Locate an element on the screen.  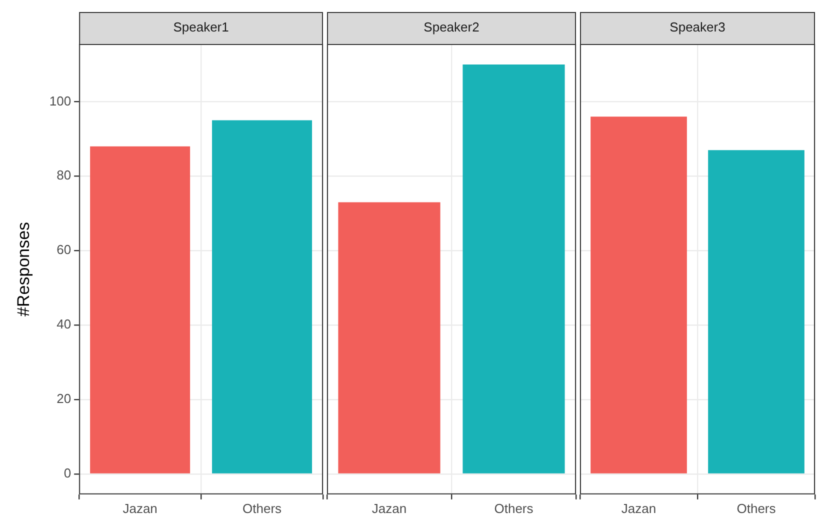
y-axis-title: #Responses is located at coordinates (23, 269).